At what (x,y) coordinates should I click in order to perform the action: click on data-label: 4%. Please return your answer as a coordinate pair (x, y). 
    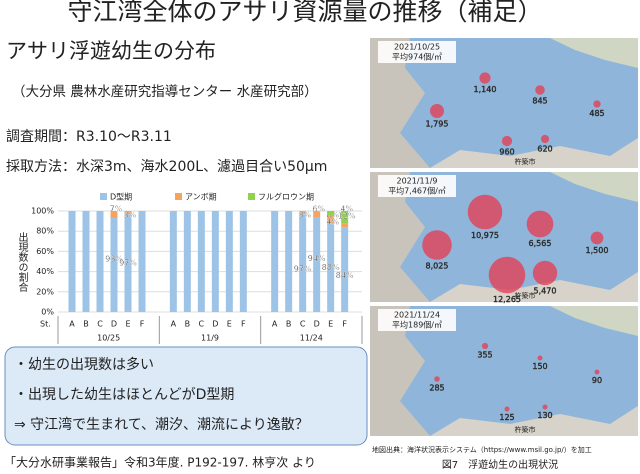
    Looking at the image, I should click on (332, 222).